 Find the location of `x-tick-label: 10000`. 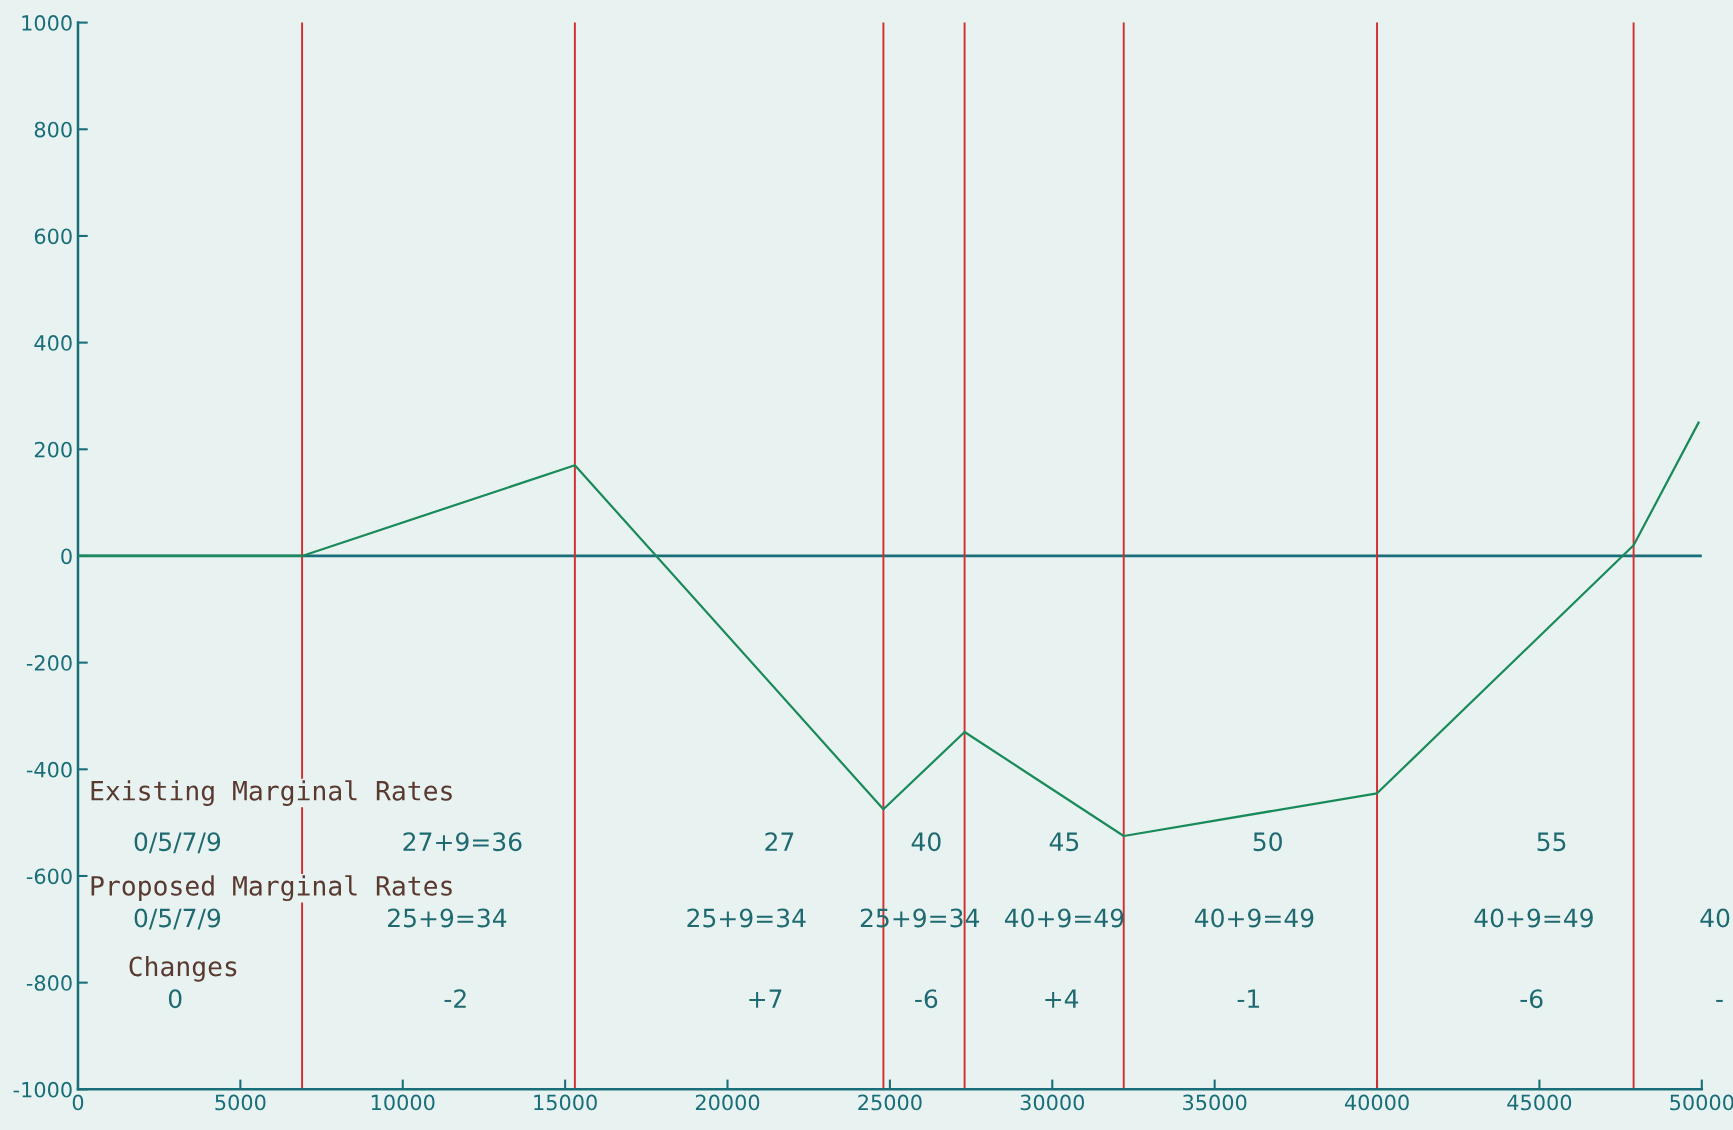

x-tick-label: 10000 is located at coordinates (403, 1102).